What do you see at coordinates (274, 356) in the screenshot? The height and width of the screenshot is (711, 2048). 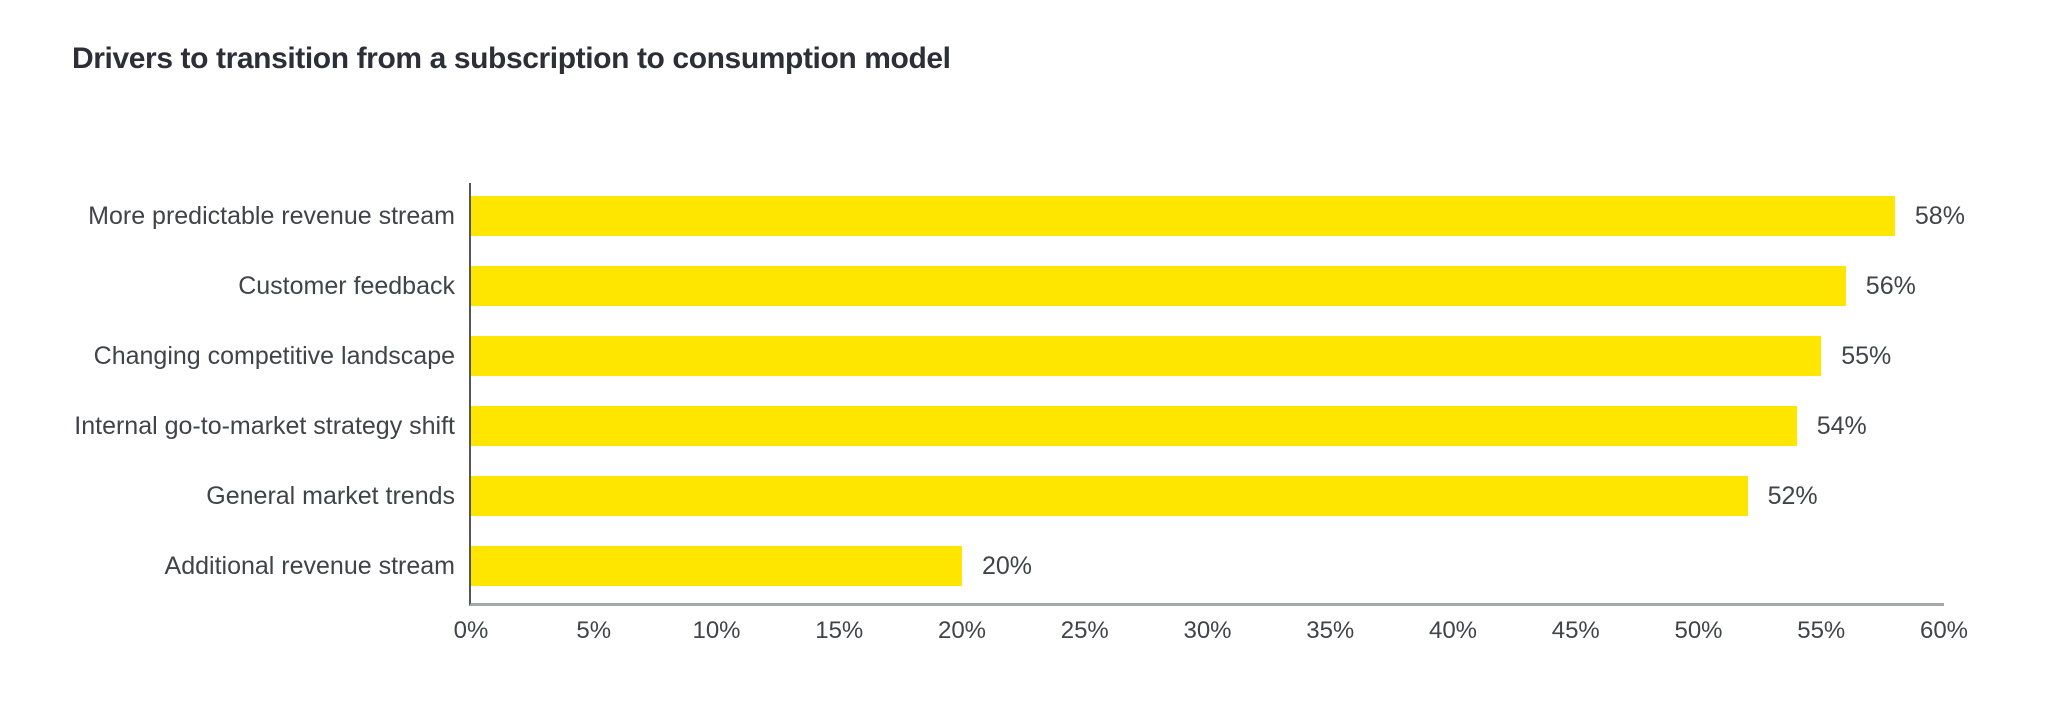 I see `category-label: Changing competitive landscape` at bounding box center [274, 356].